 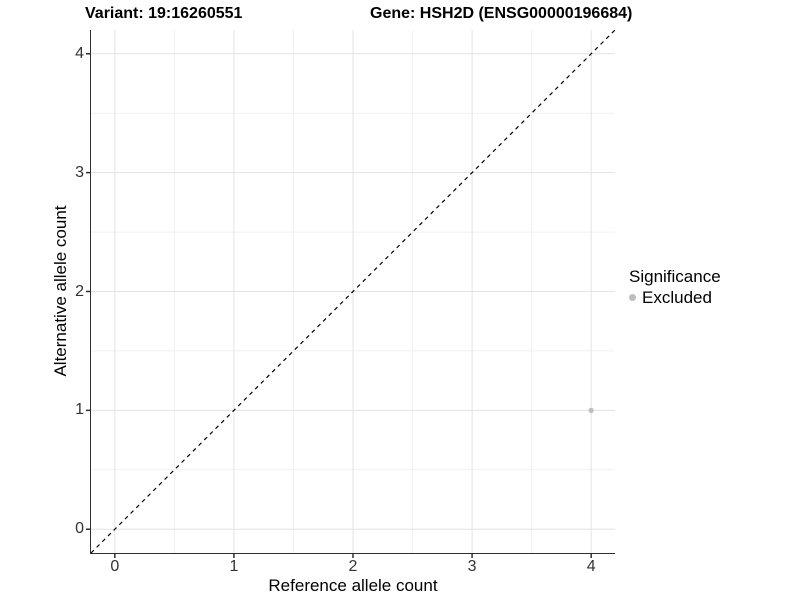 What do you see at coordinates (353, 566) in the screenshot?
I see `x-tick-label: 2` at bounding box center [353, 566].